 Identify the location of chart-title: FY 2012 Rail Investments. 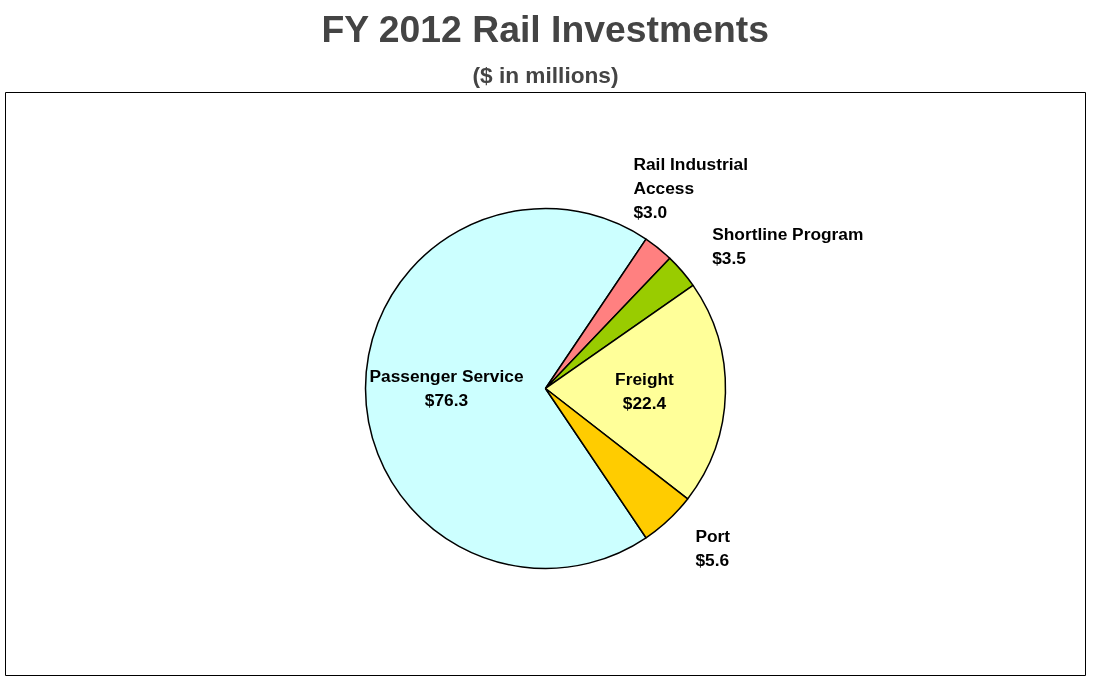
(545, 28).